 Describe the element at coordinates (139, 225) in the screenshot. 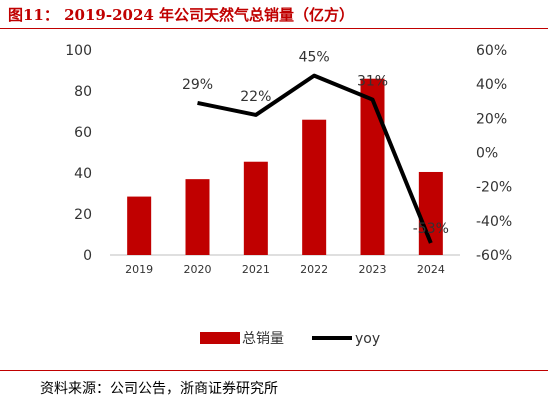

I see `bar-2019` at that location.